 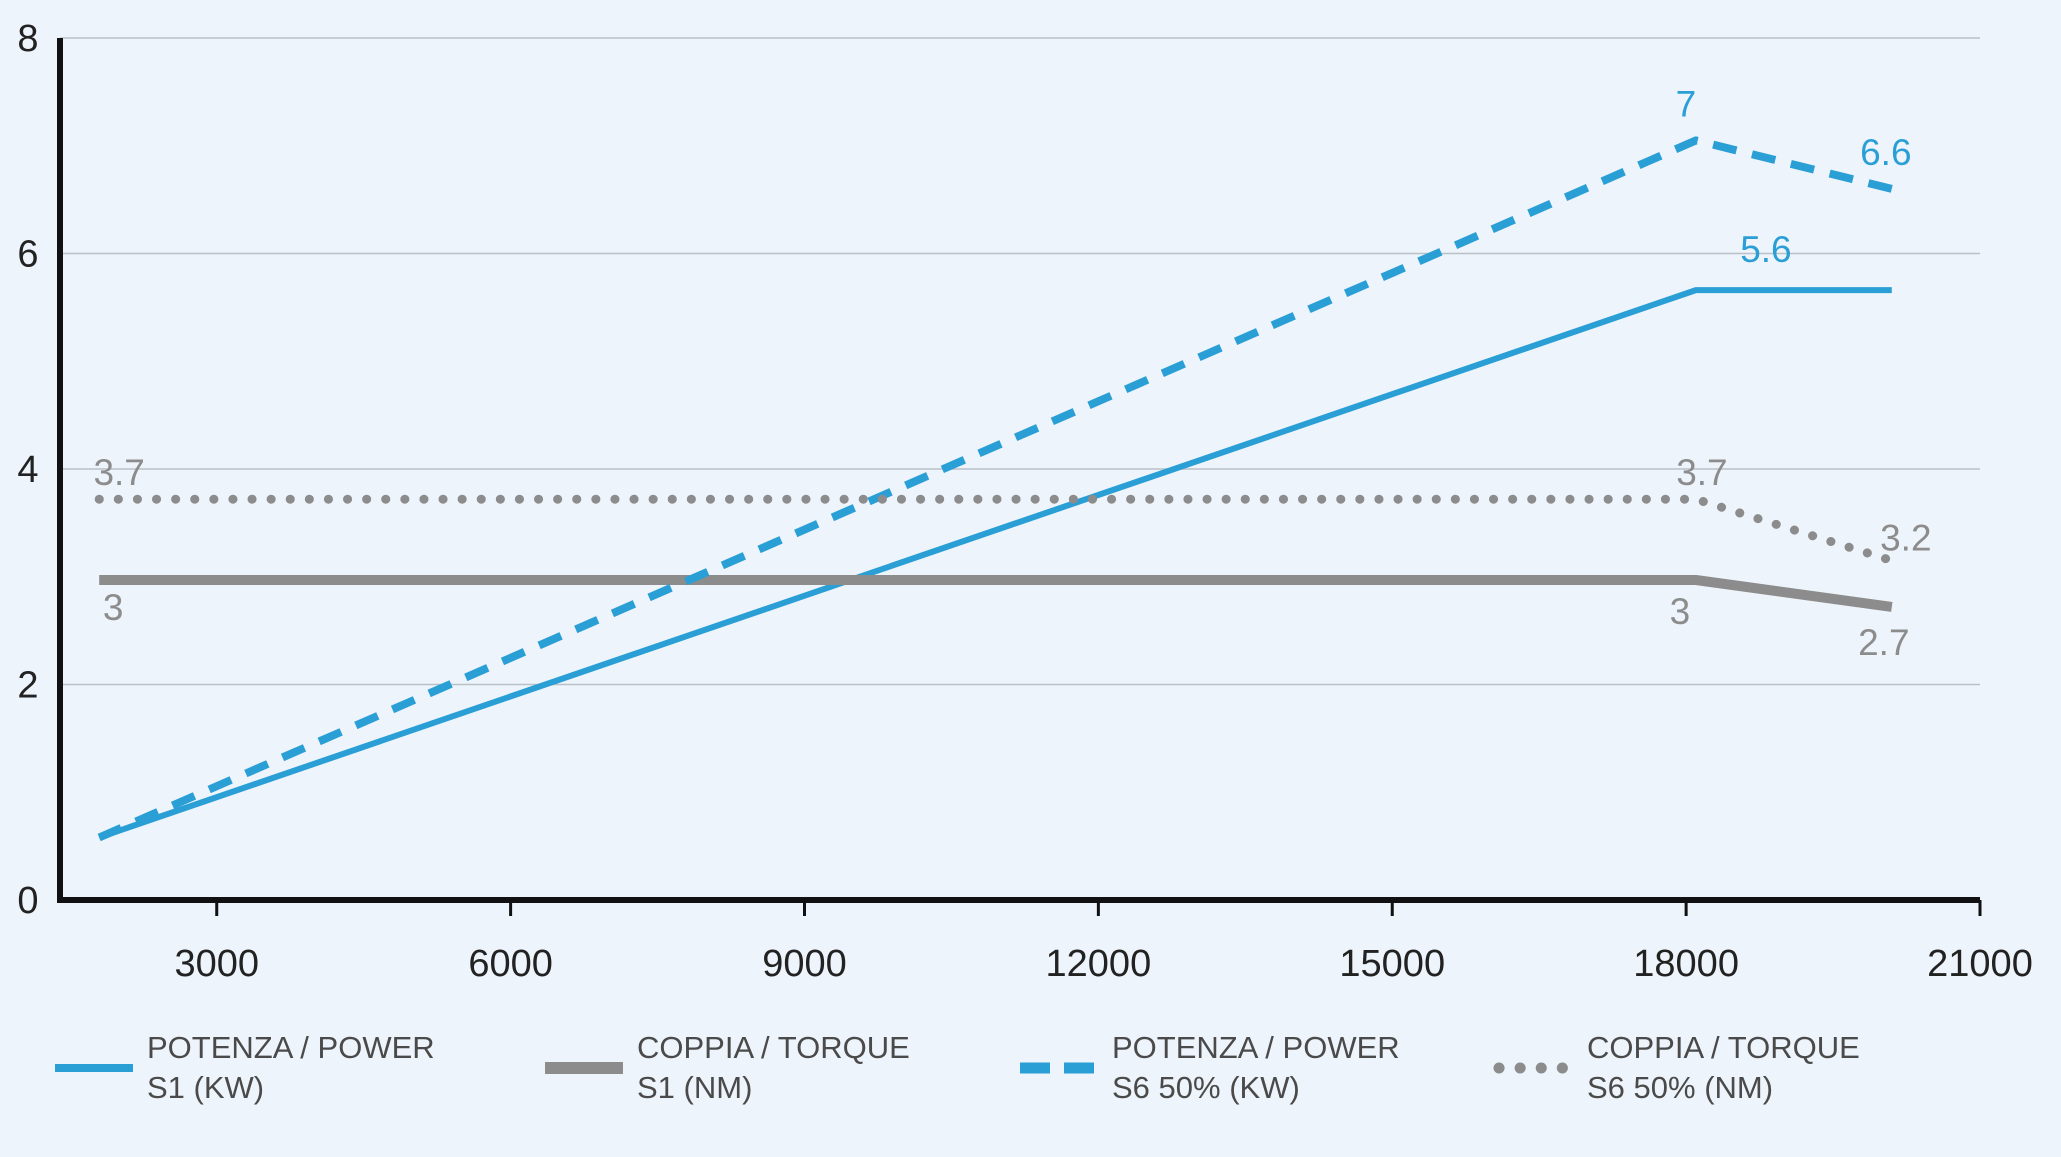 What do you see at coordinates (1883, 642) in the screenshot?
I see `data-label: 2.7` at bounding box center [1883, 642].